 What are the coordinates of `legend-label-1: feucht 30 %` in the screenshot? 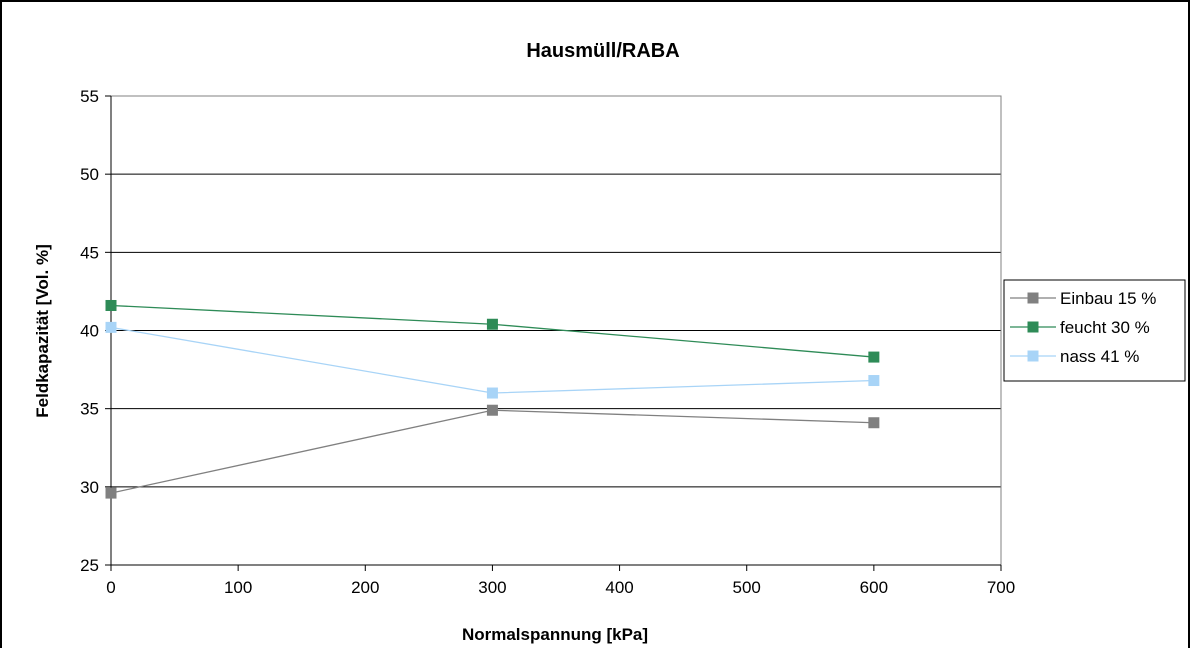 It's located at (1105, 327).